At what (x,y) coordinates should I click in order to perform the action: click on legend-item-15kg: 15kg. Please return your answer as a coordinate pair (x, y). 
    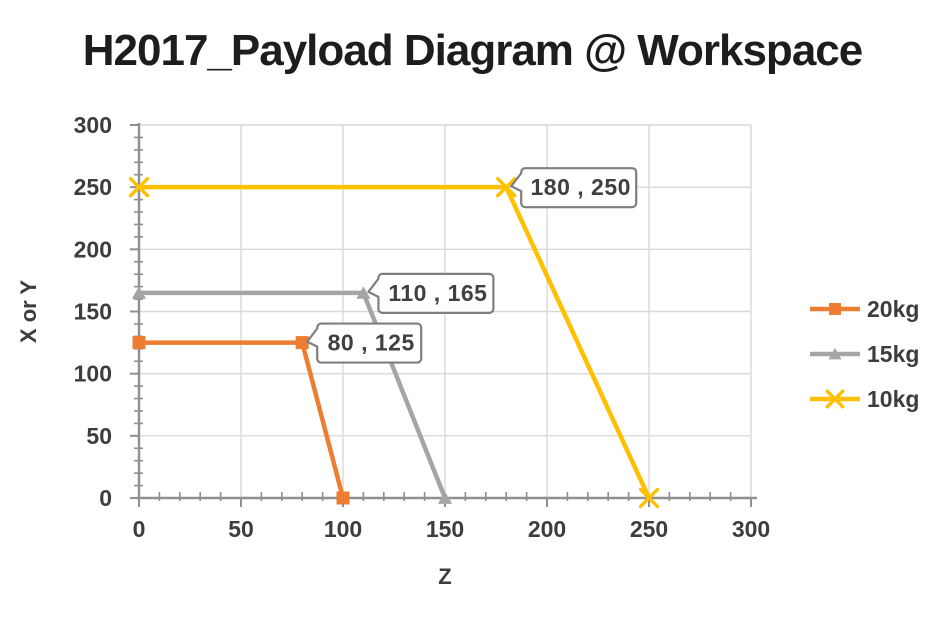
    Looking at the image, I should click on (864, 354).